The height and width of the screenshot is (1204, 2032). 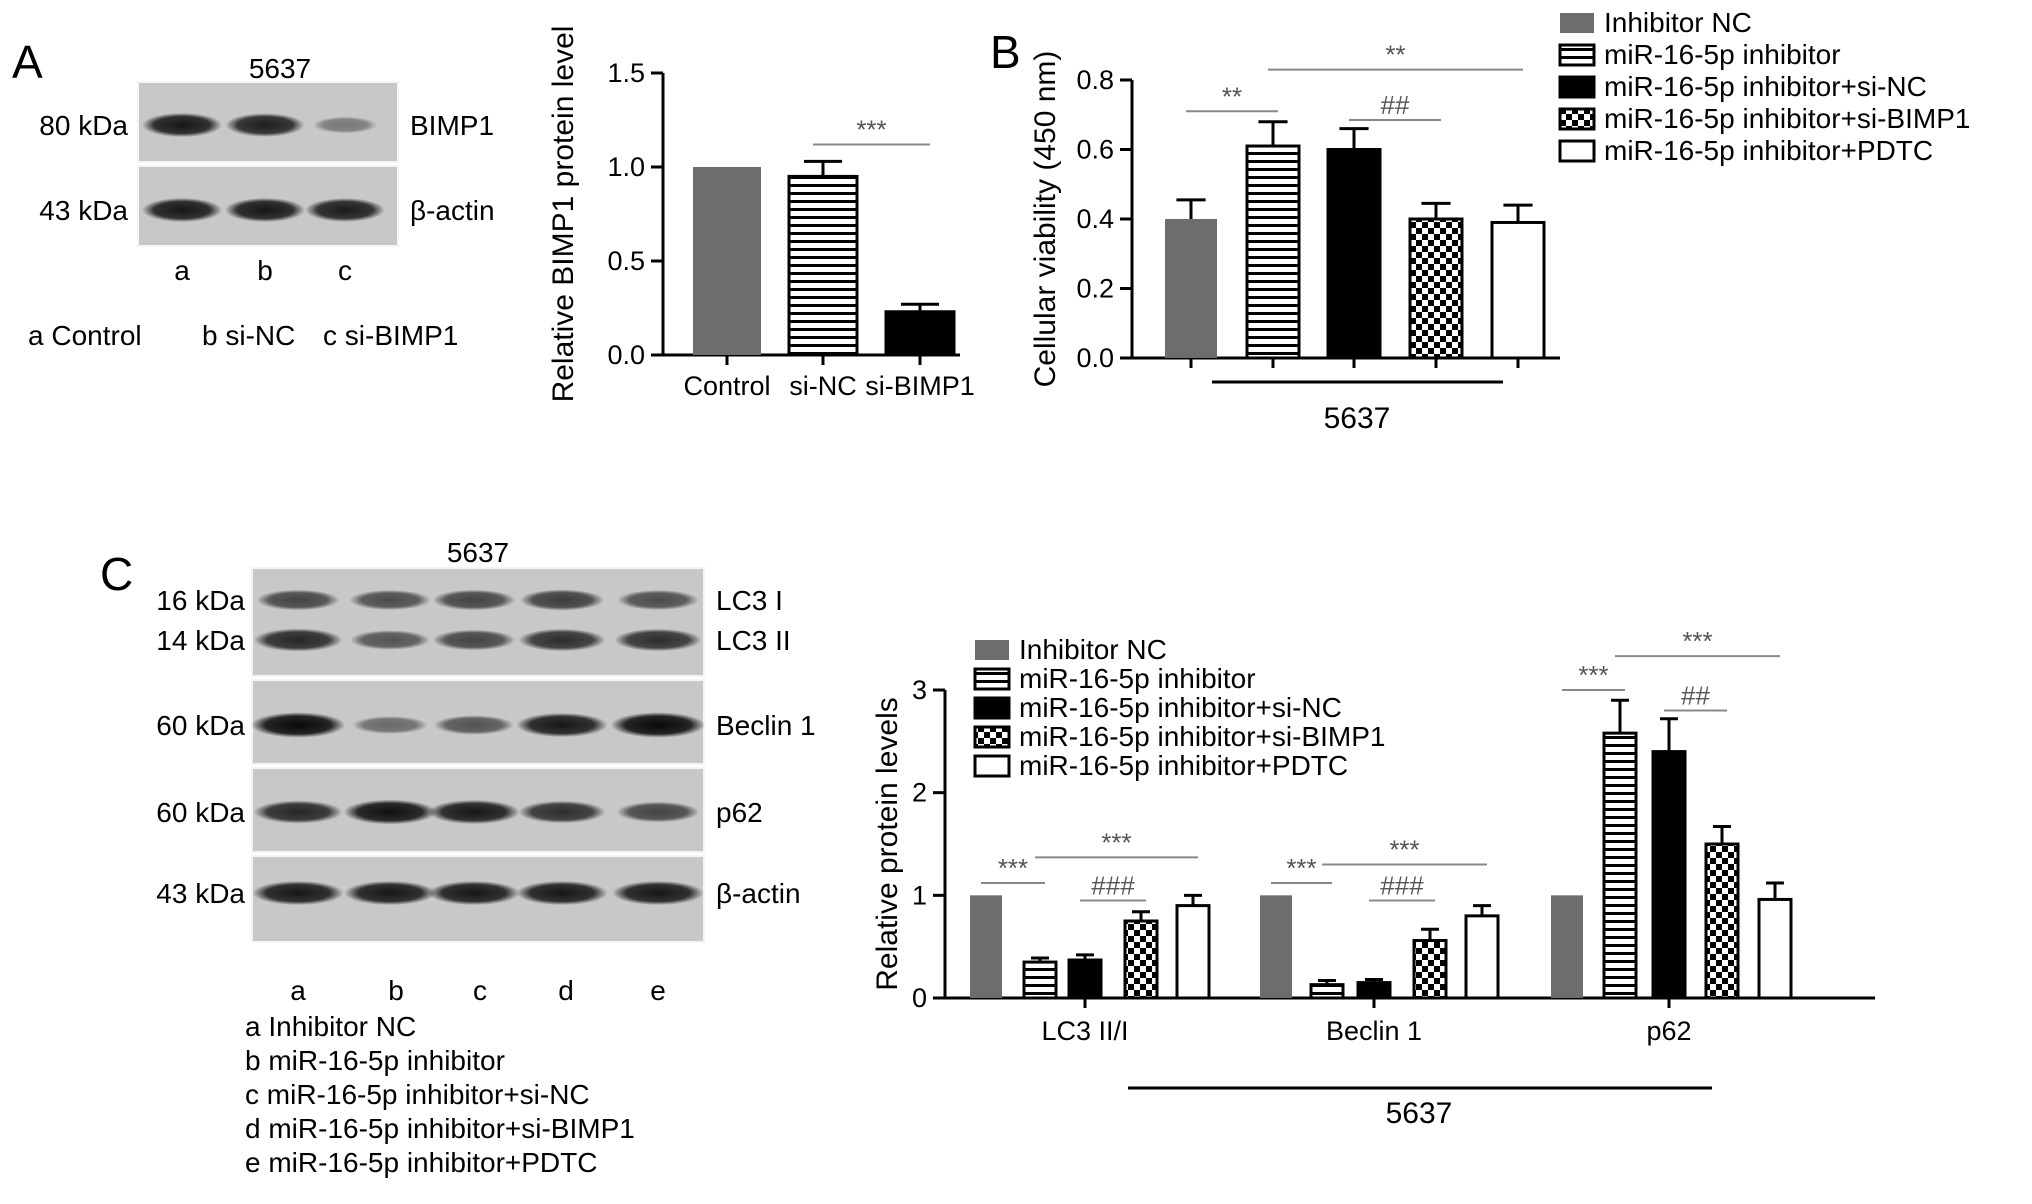 I want to click on blot-c-kda-label: 60 kDa, so click(x=200, y=725).